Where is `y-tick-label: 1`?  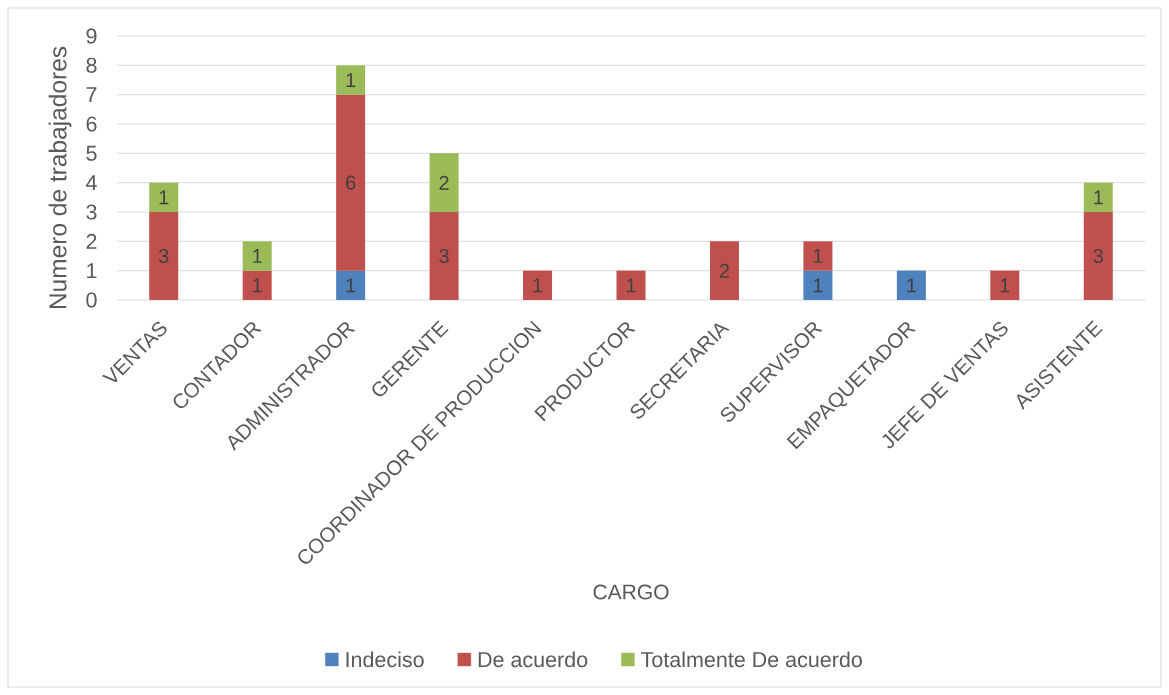
y-tick-label: 1 is located at coordinates (92, 271).